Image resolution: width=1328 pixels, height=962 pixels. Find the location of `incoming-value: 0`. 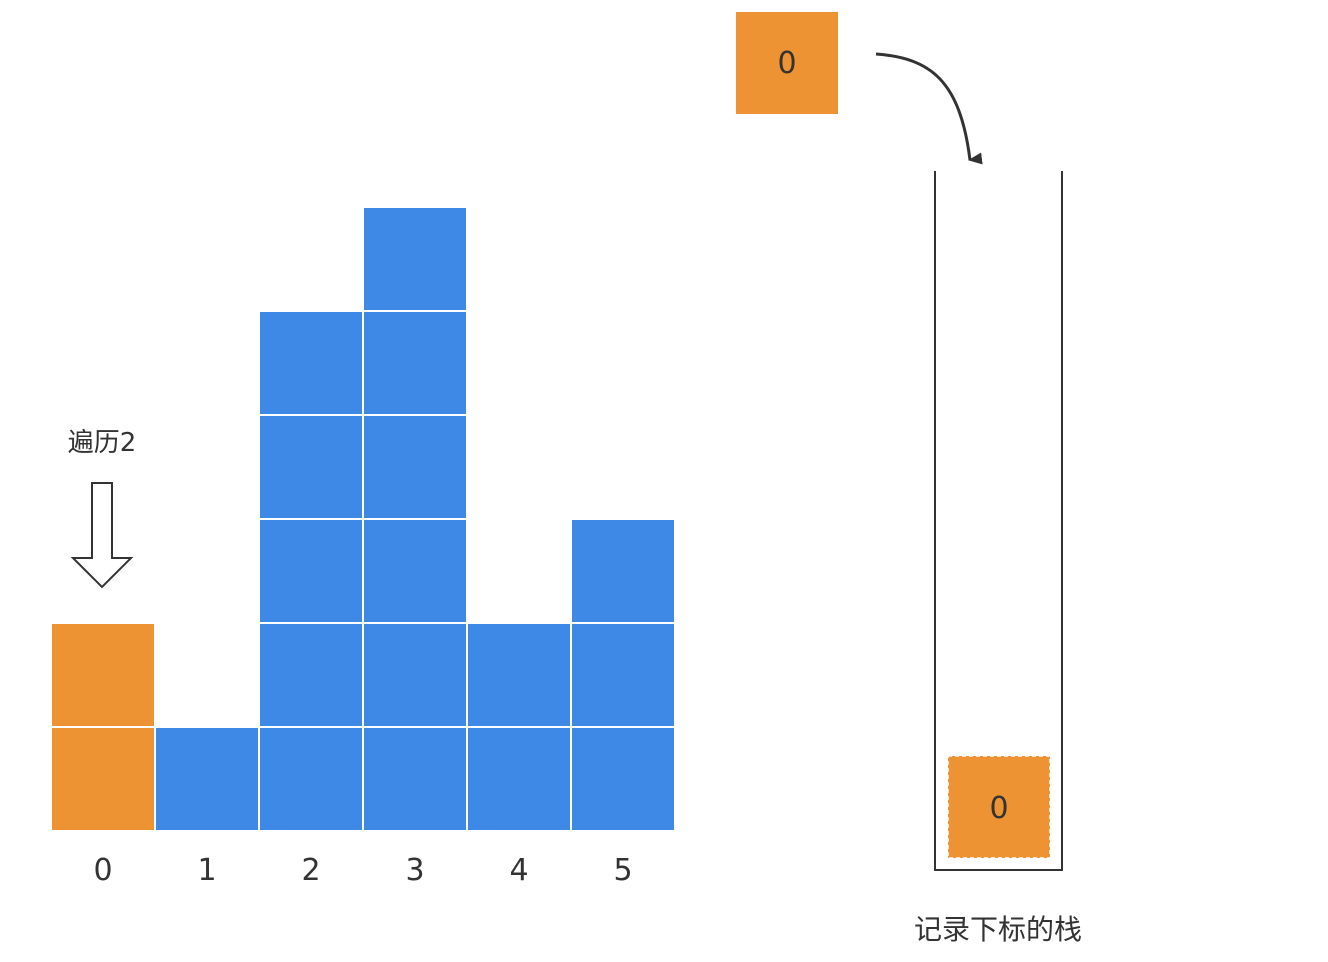

incoming-value: 0 is located at coordinates (786, 63).